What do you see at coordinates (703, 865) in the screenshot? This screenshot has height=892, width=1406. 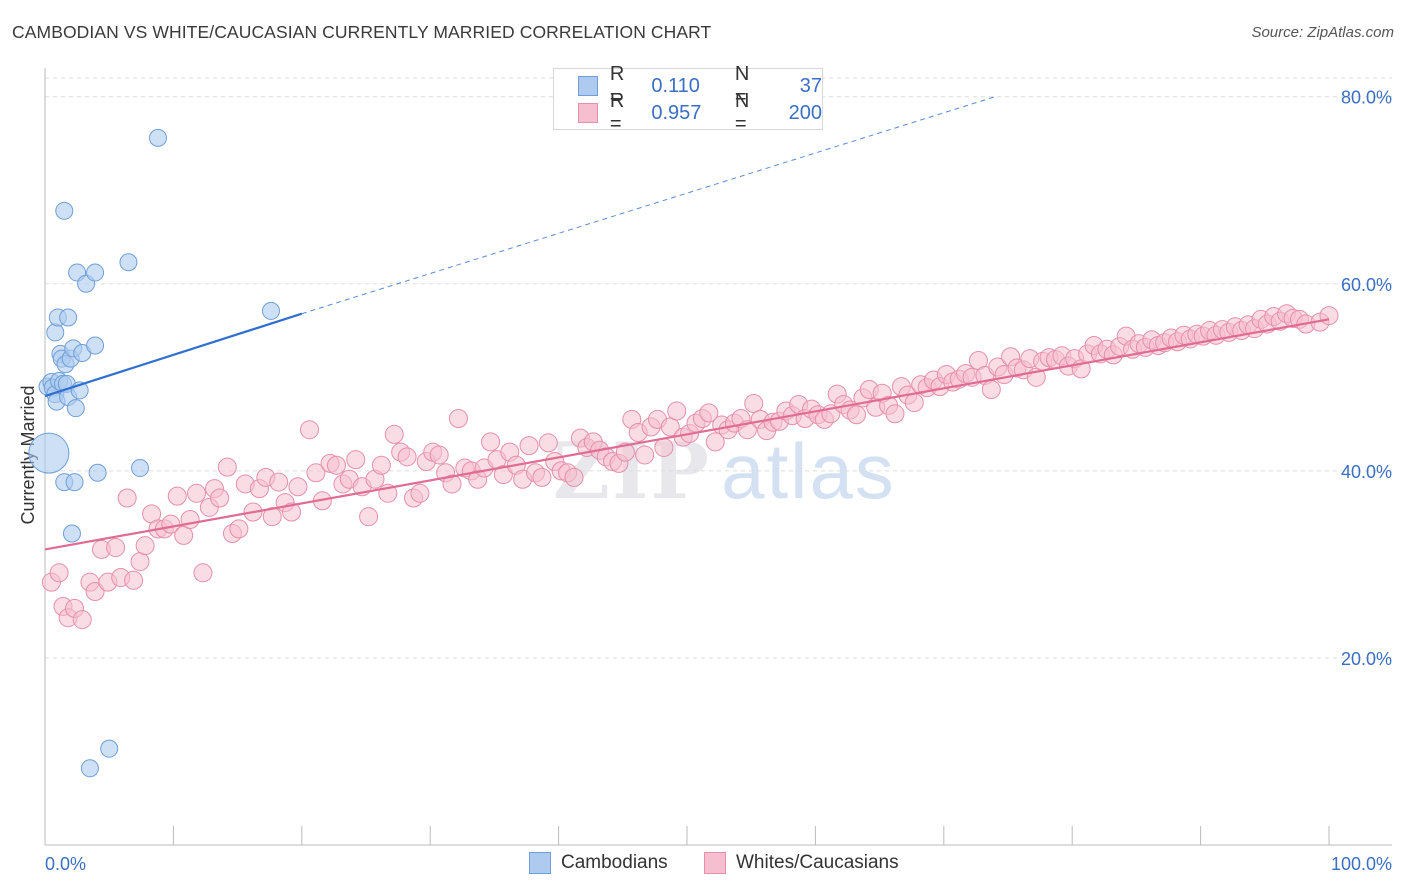 I see `series-legend: Cambodians Whites/Caucasians` at bounding box center [703, 865].